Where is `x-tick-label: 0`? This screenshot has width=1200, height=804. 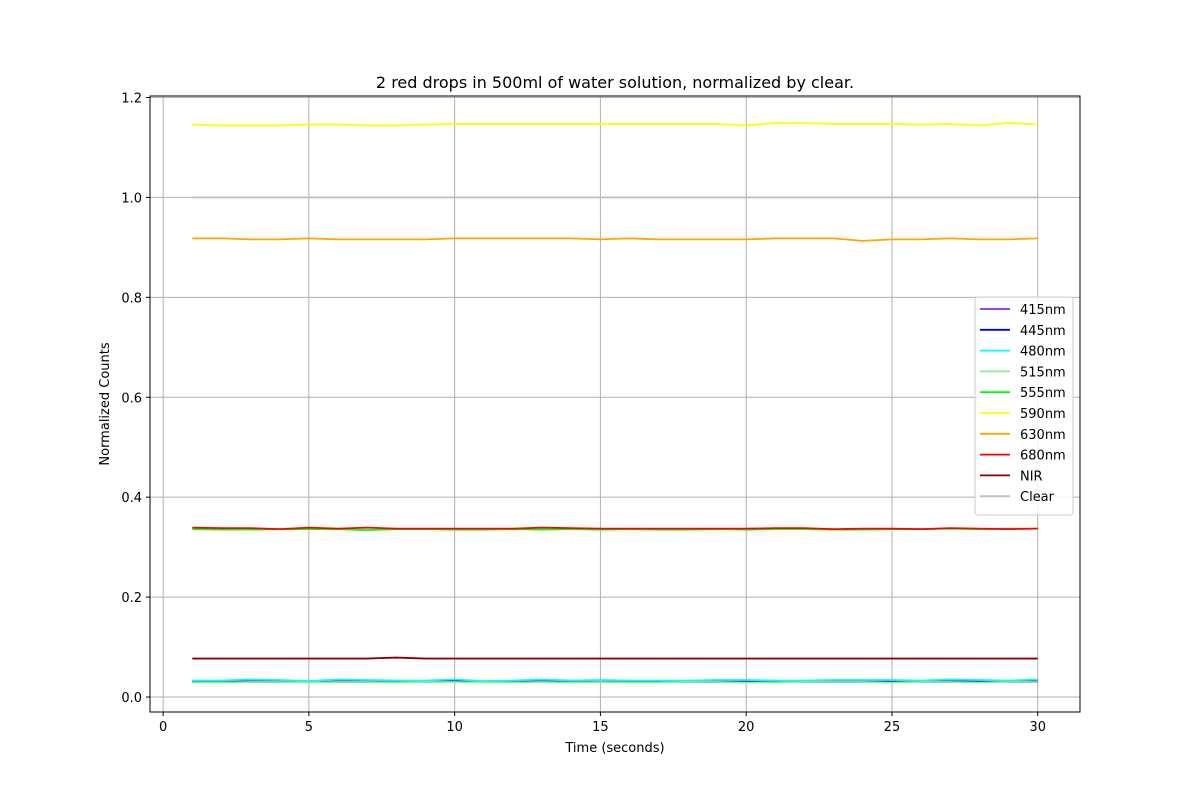 x-tick-label: 0 is located at coordinates (163, 727).